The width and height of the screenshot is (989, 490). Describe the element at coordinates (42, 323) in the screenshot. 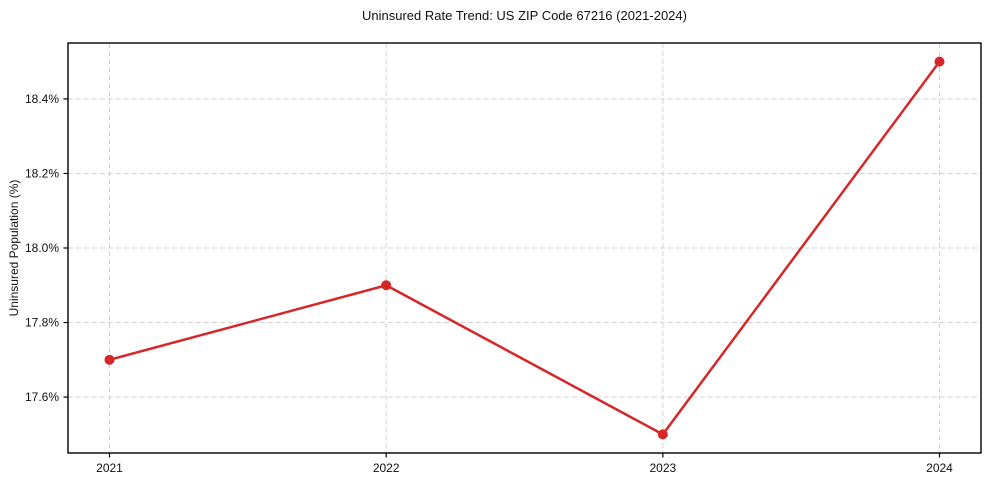

I see `y-tick-label: 17.8%` at that location.